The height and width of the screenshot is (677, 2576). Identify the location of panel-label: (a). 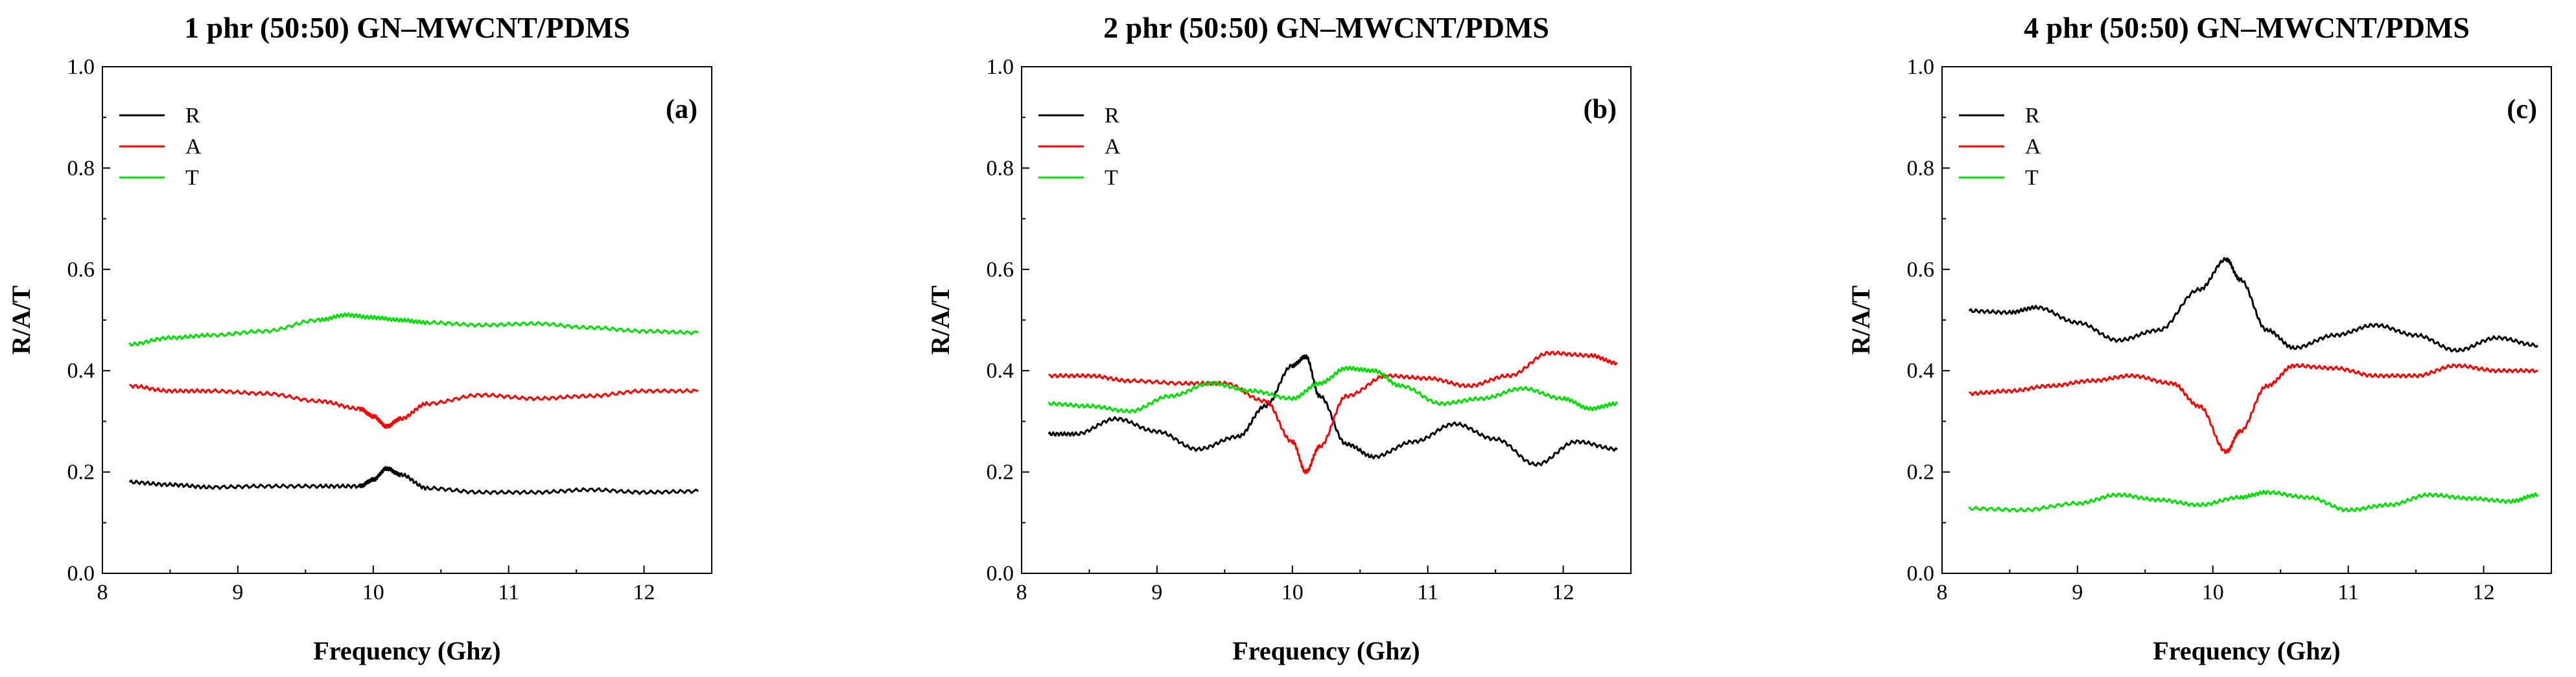
(681, 109).